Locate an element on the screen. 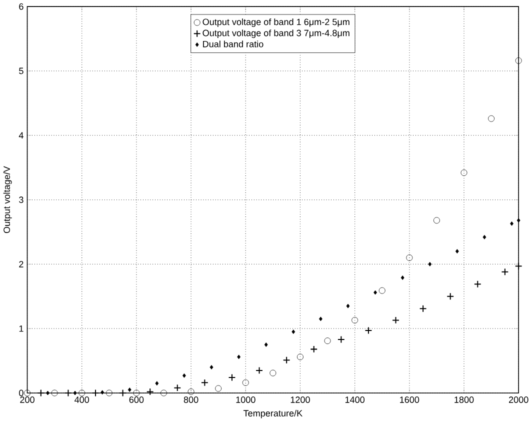 The height and width of the screenshot is (422, 532). x-tick-label: 1200 is located at coordinates (300, 400).